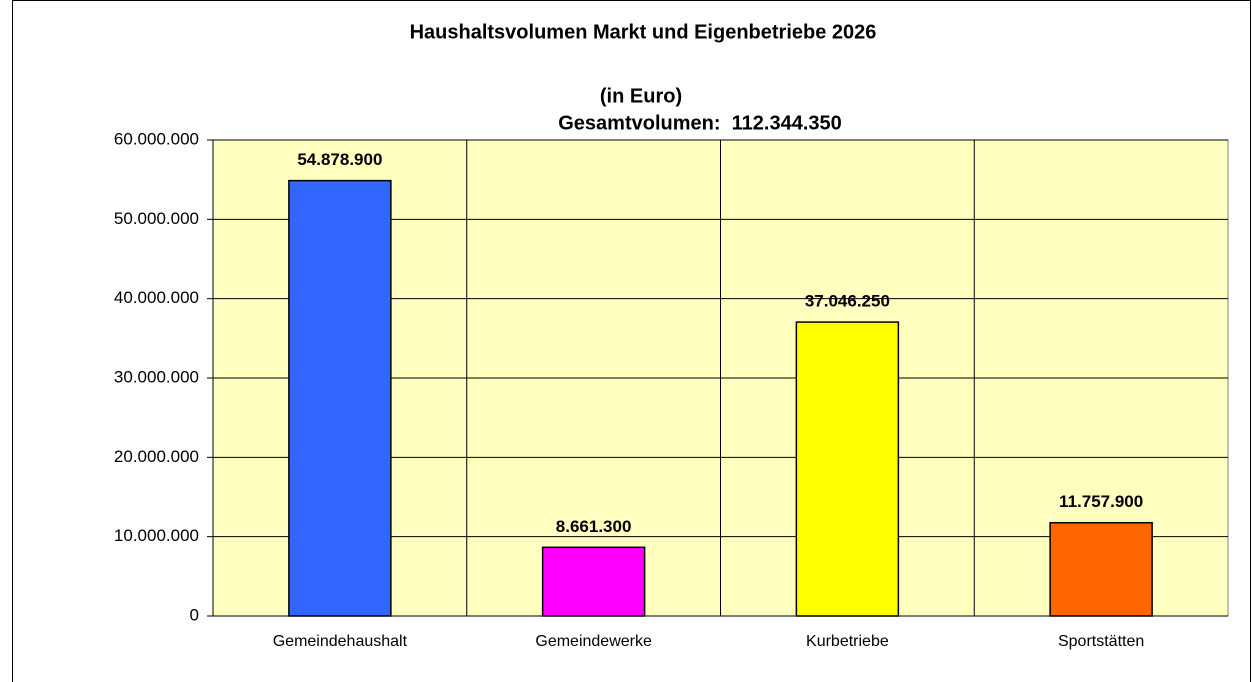 This screenshot has width=1252, height=682. I want to click on y-tick-label: 40.000.000, so click(156, 297).